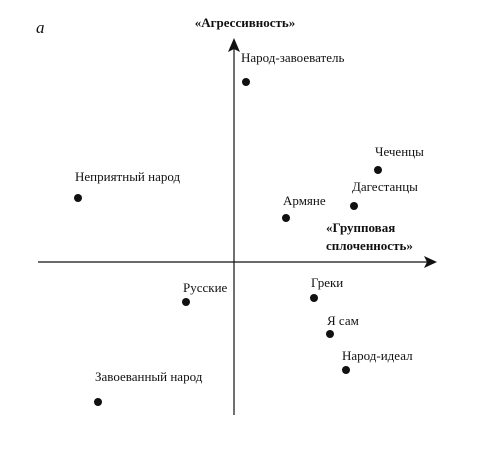 The image size is (495, 453). What do you see at coordinates (127, 176) in the screenshot?
I see `data-point-label: Неприятный народ` at bounding box center [127, 176].